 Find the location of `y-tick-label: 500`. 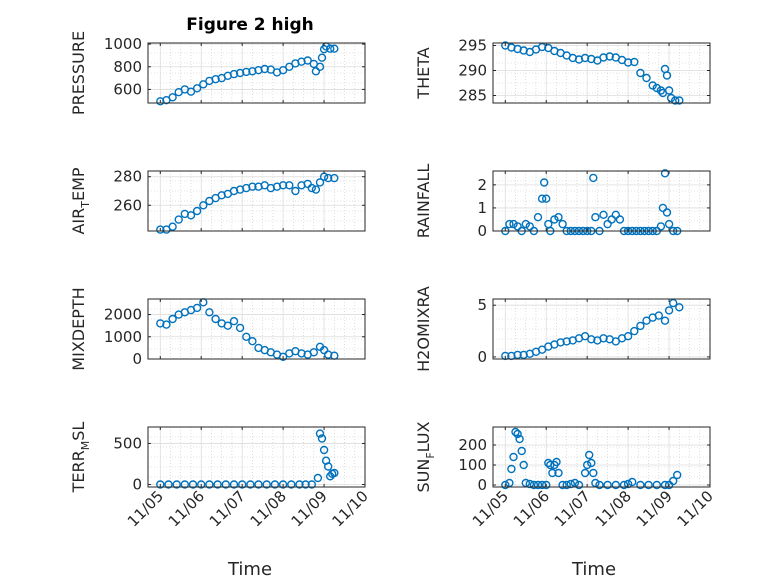

y-tick-label: 500 is located at coordinates (127, 443).